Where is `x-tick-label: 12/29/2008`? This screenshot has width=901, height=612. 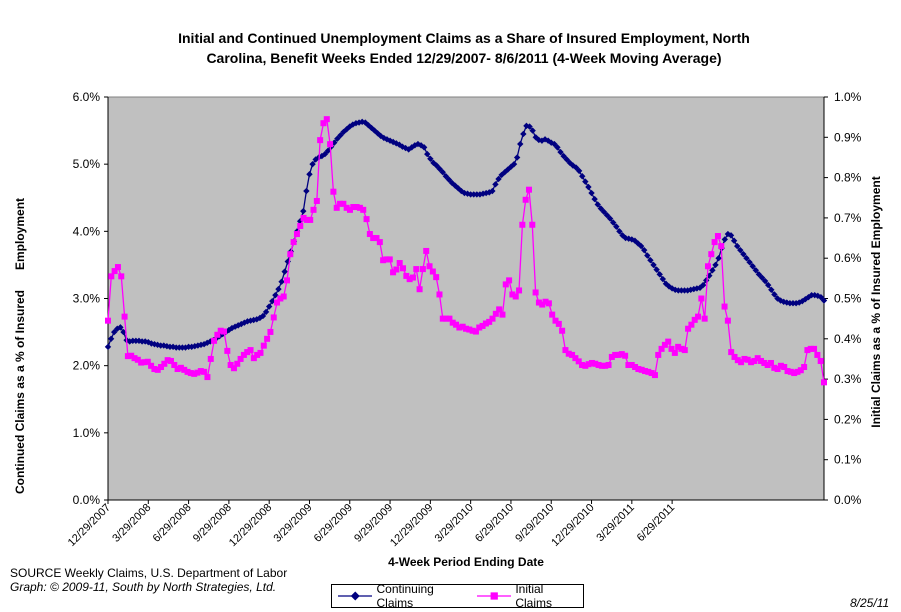
x-tick-label: 12/29/2008 is located at coordinates (250, 525).